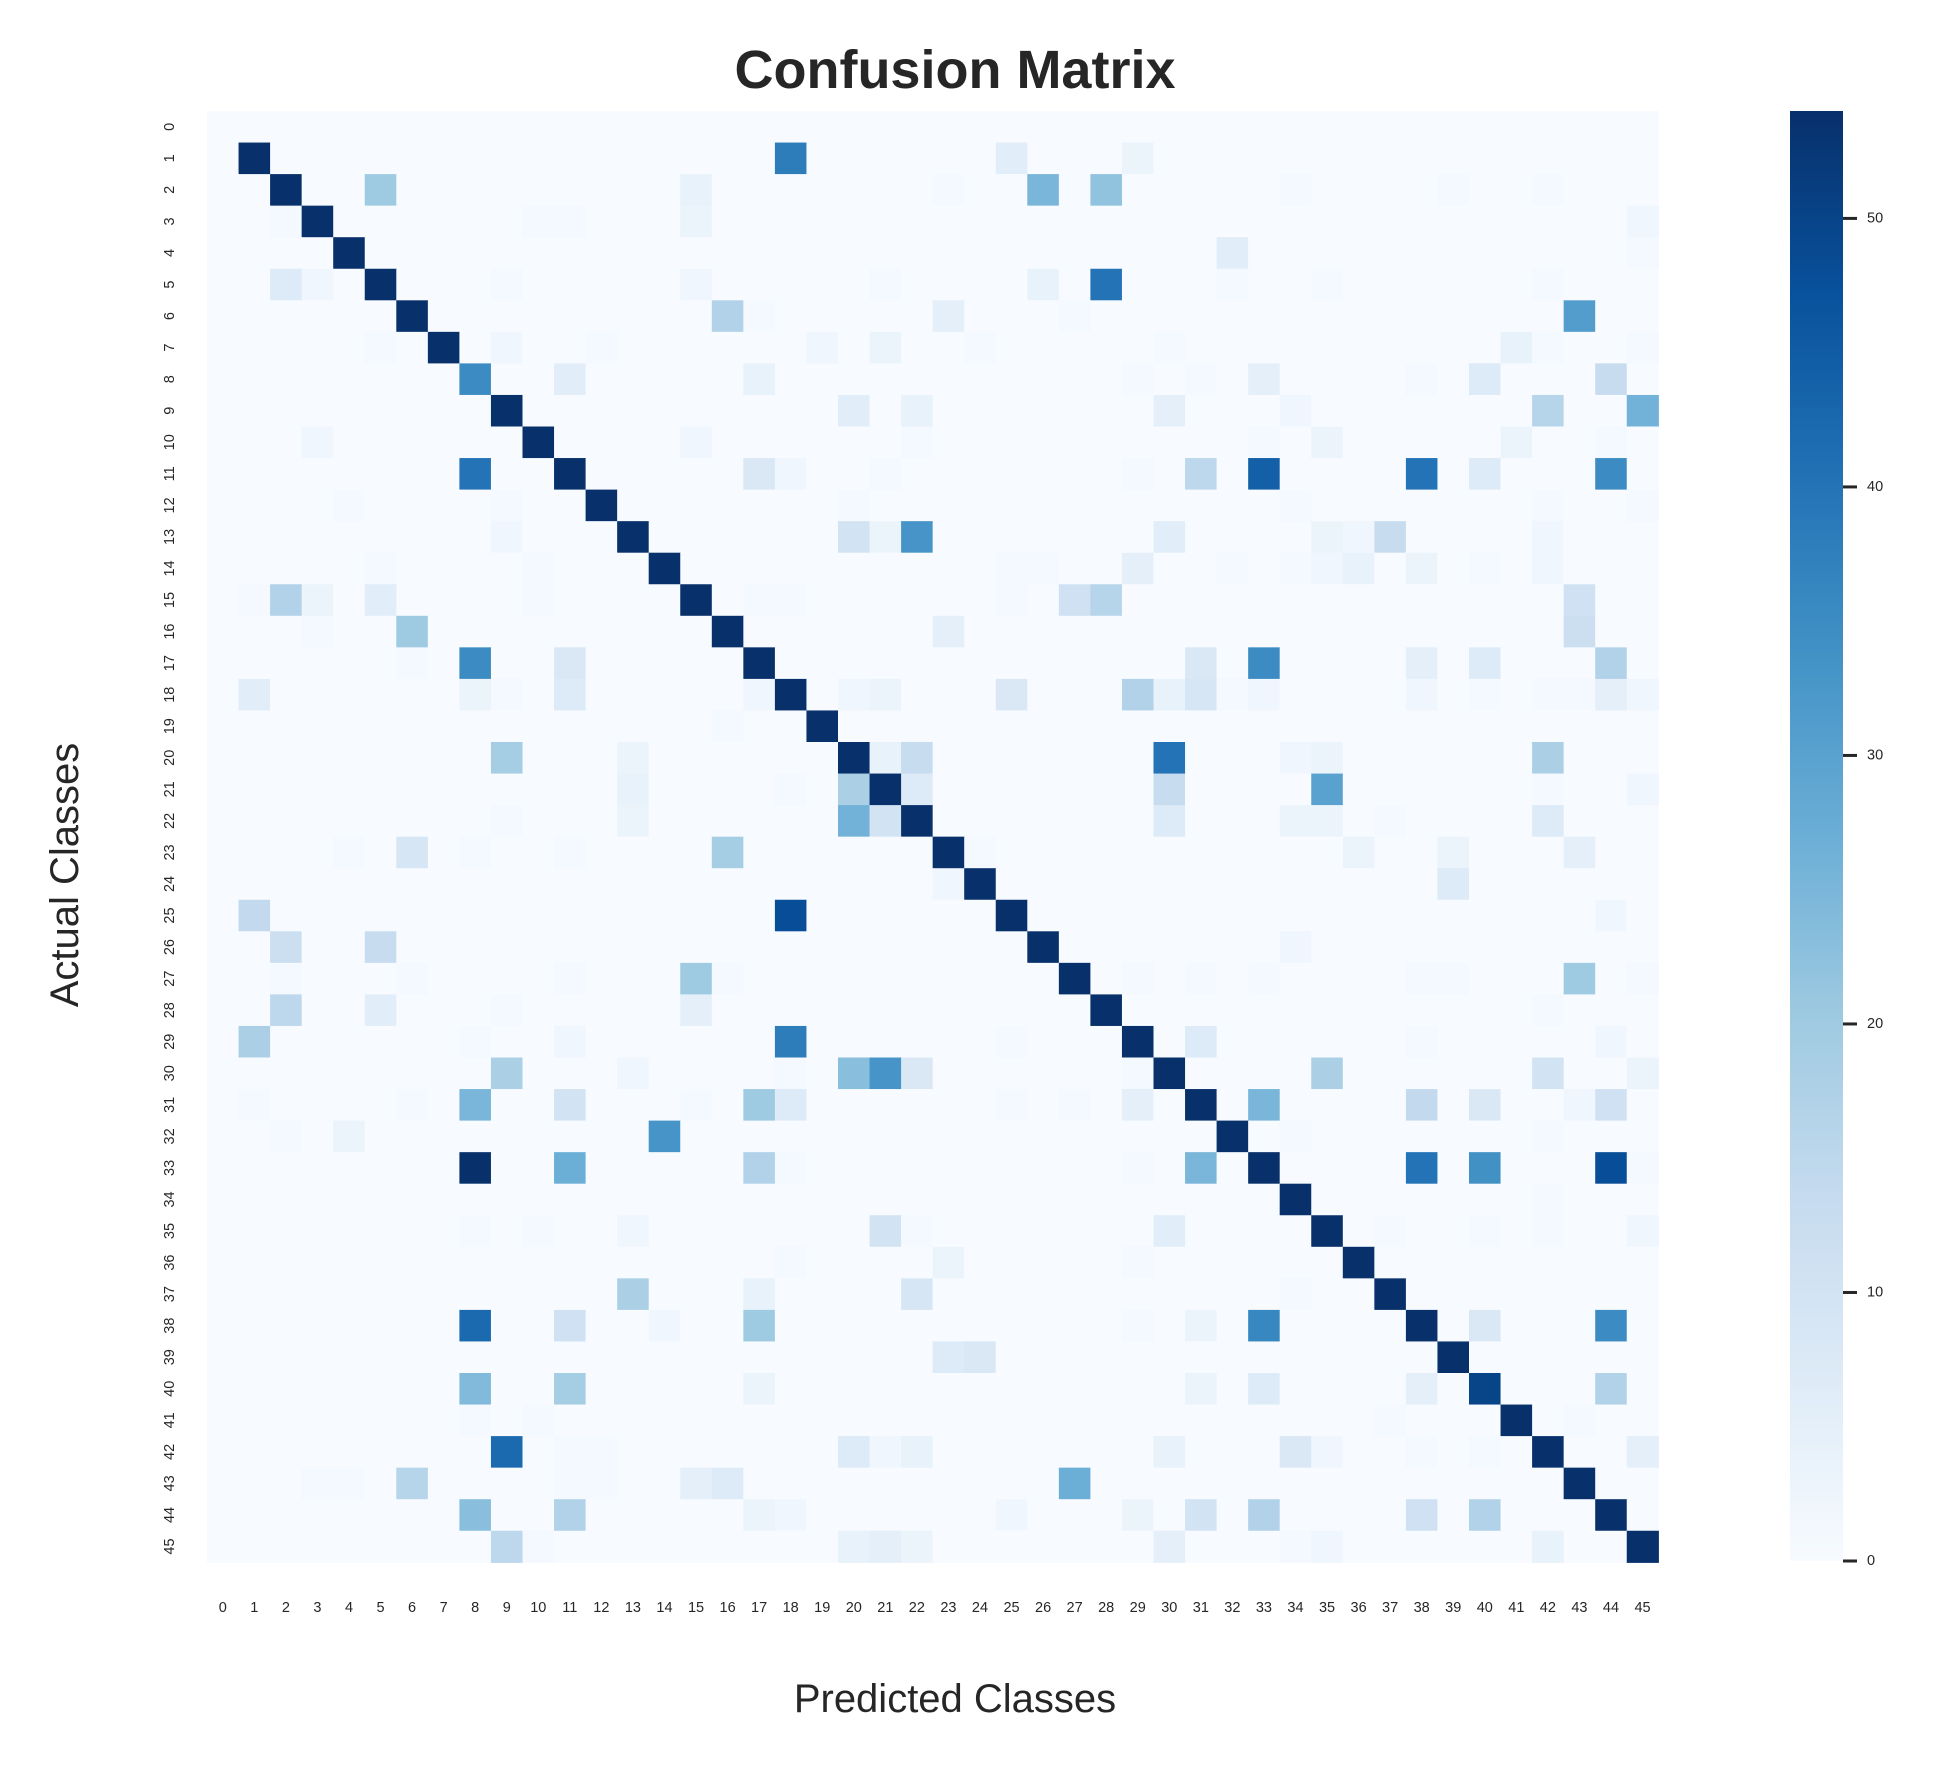 Image resolution: width=1960 pixels, height=1772 pixels. I want to click on y-tick-label: 36, so click(170, 1263).